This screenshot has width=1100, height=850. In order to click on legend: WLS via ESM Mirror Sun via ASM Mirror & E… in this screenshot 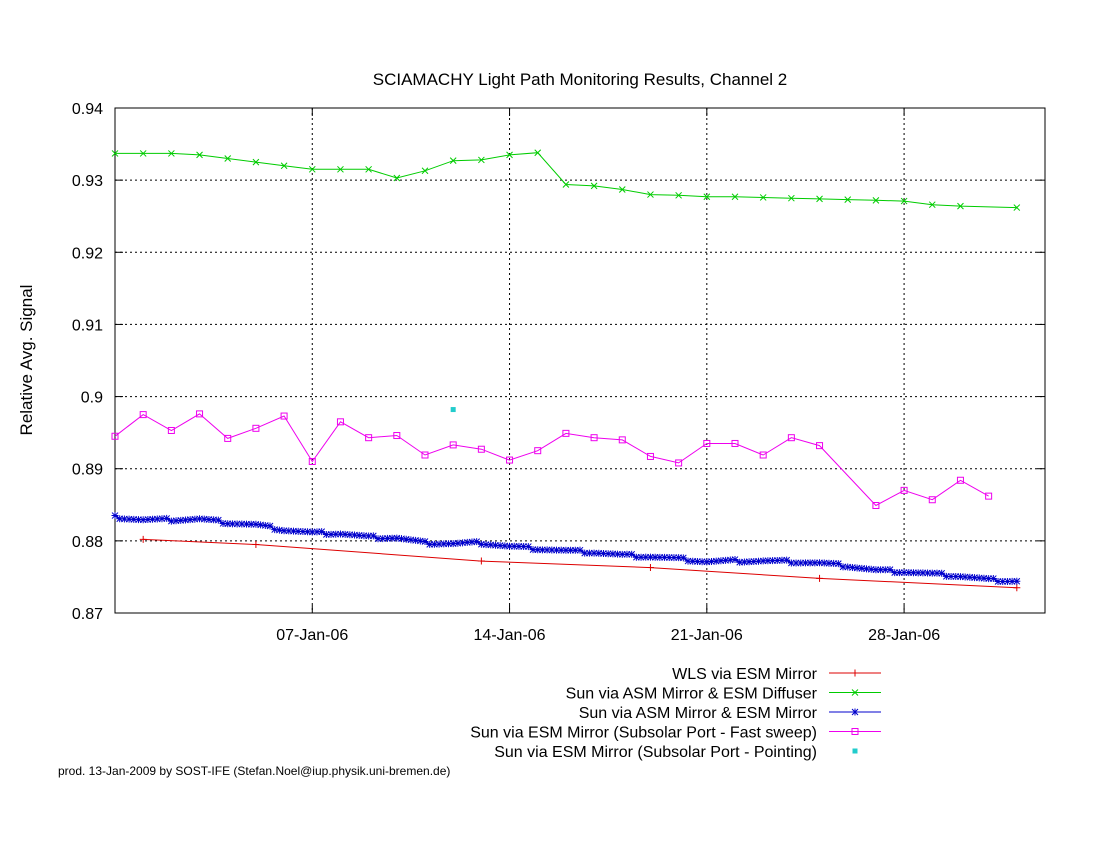, I will do `click(675, 713)`.